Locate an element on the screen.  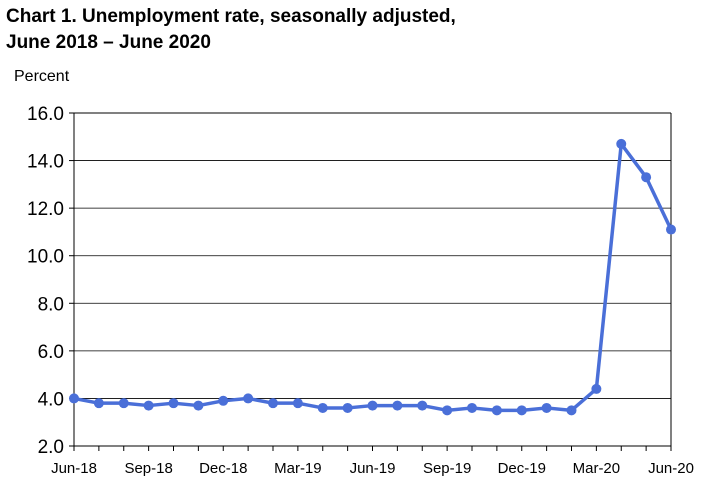
y-tick-label: 12.0 is located at coordinates (45, 209).